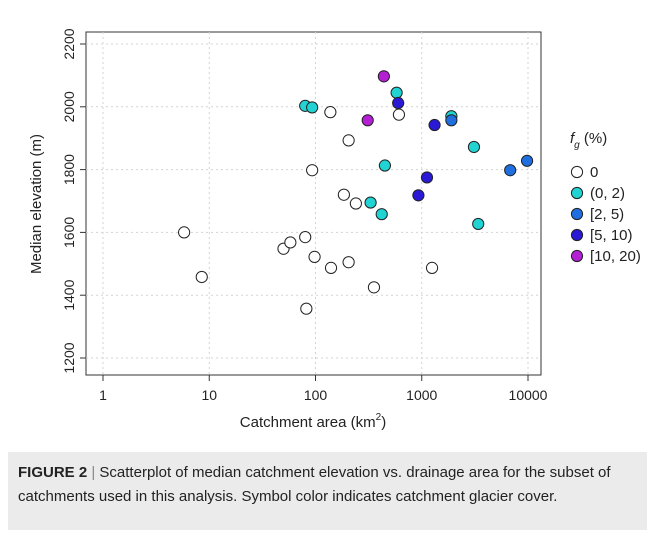 The width and height of the screenshot is (655, 546). What do you see at coordinates (615, 256) in the screenshot?
I see `legend-label: [10, 20)` at bounding box center [615, 256].